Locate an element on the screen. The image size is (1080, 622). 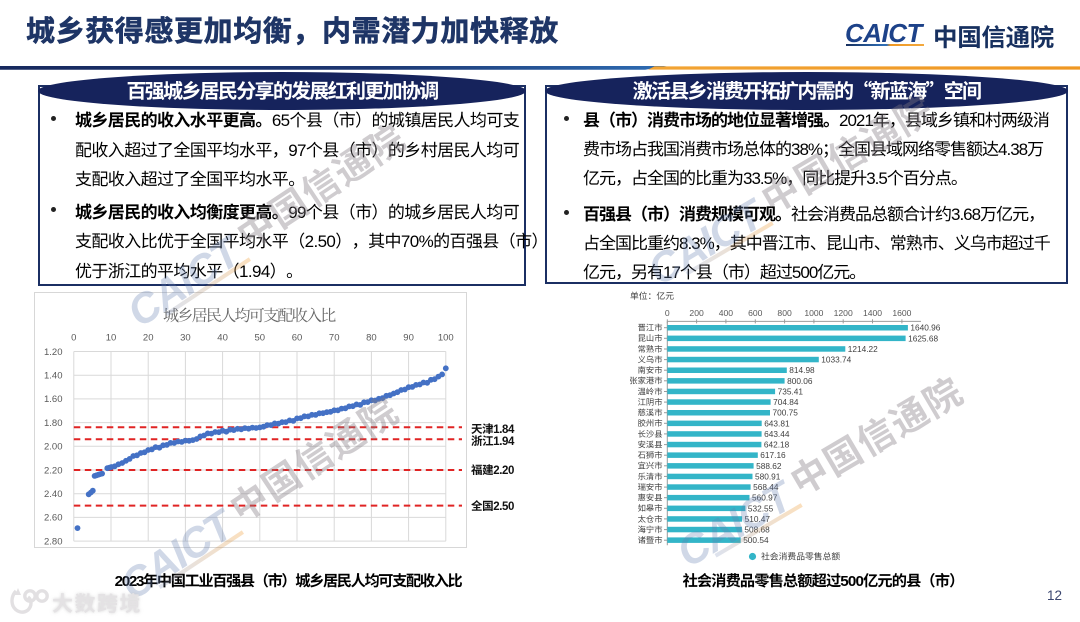
svg-text: 40 is located at coordinates (222, 338).